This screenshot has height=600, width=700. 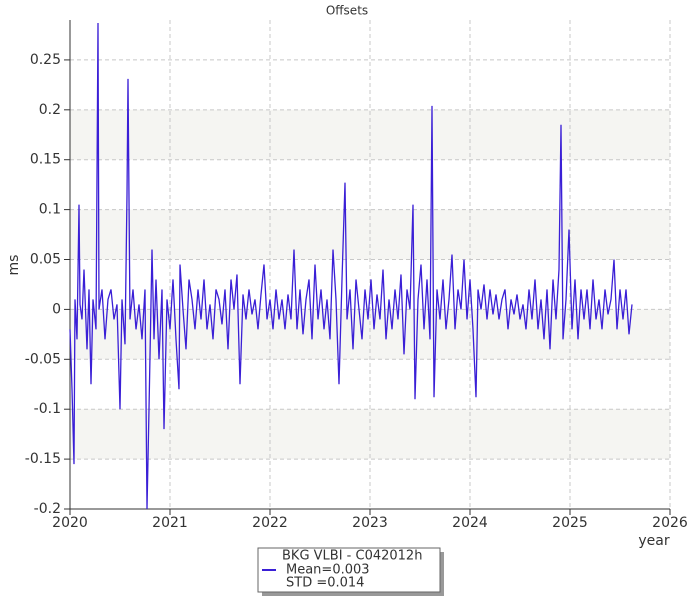 What do you see at coordinates (170, 523) in the screenshot?
I see `x-tick-label: 2021` at bounding box center [170, 523].